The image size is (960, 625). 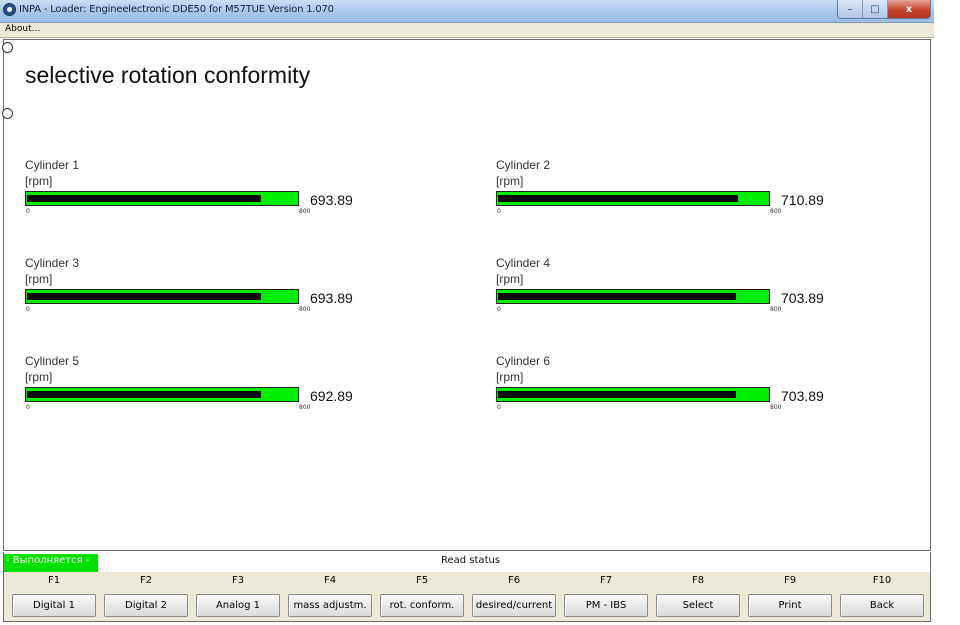 I want to click on gauge-cylinder-6: Cylinder 6 [rpm] 703.89 0 800, so click(x=666, y=389).